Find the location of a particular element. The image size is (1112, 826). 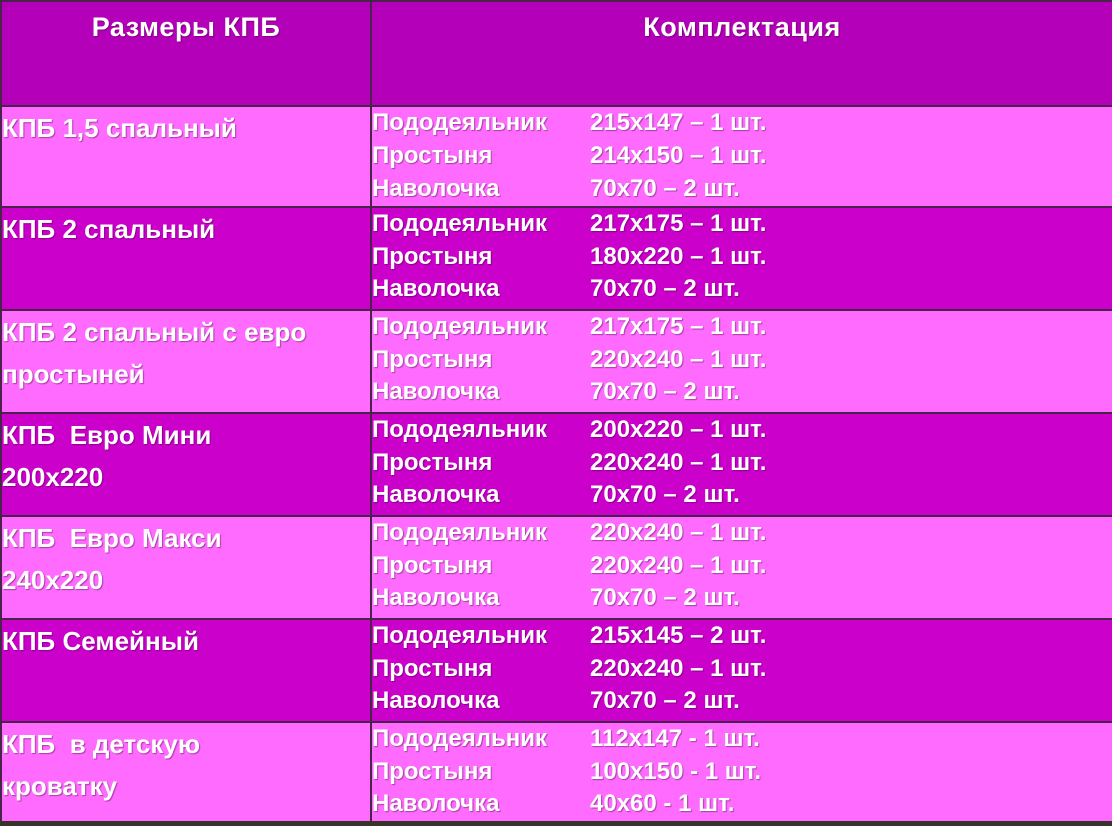

header-contents: Комплектация is located at coordinates (741, 53).